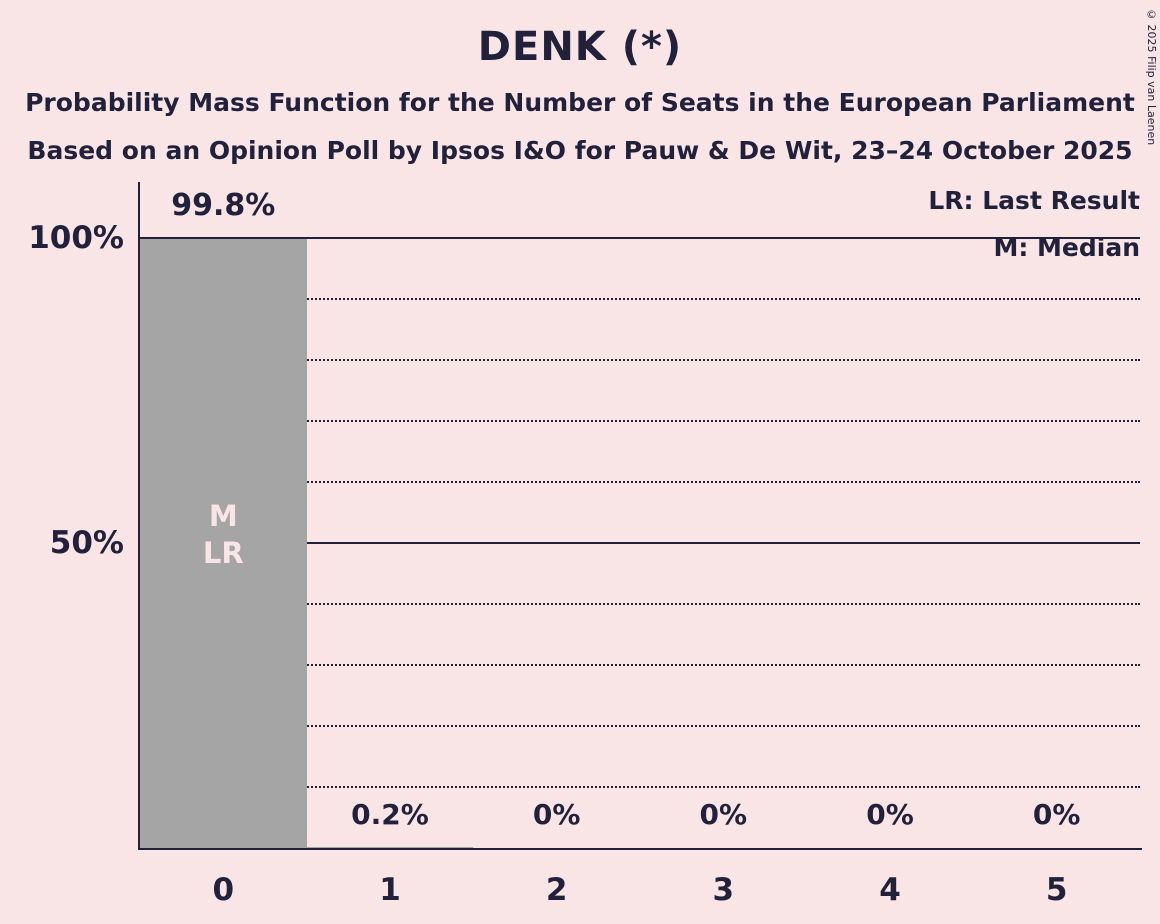 The width and height of the screenshot is (1160, 924). I want to click on y-axis-line, so click(139, 516).